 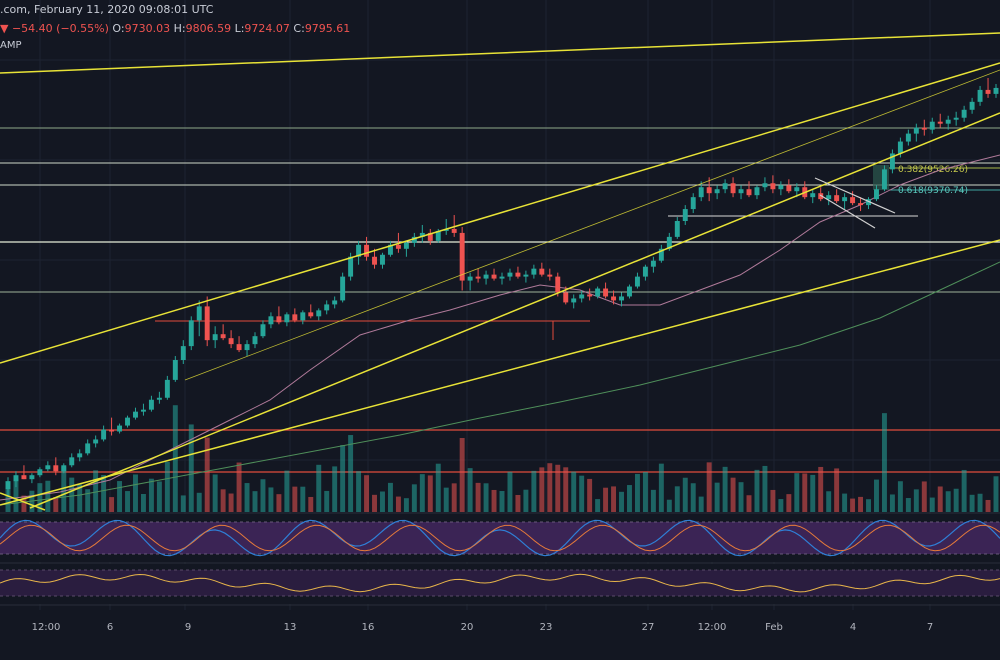 What do you see at coordinates (4, 28) in the screenshot?
I see `change-down-icon: ▼` at bounding box center [4, 28].